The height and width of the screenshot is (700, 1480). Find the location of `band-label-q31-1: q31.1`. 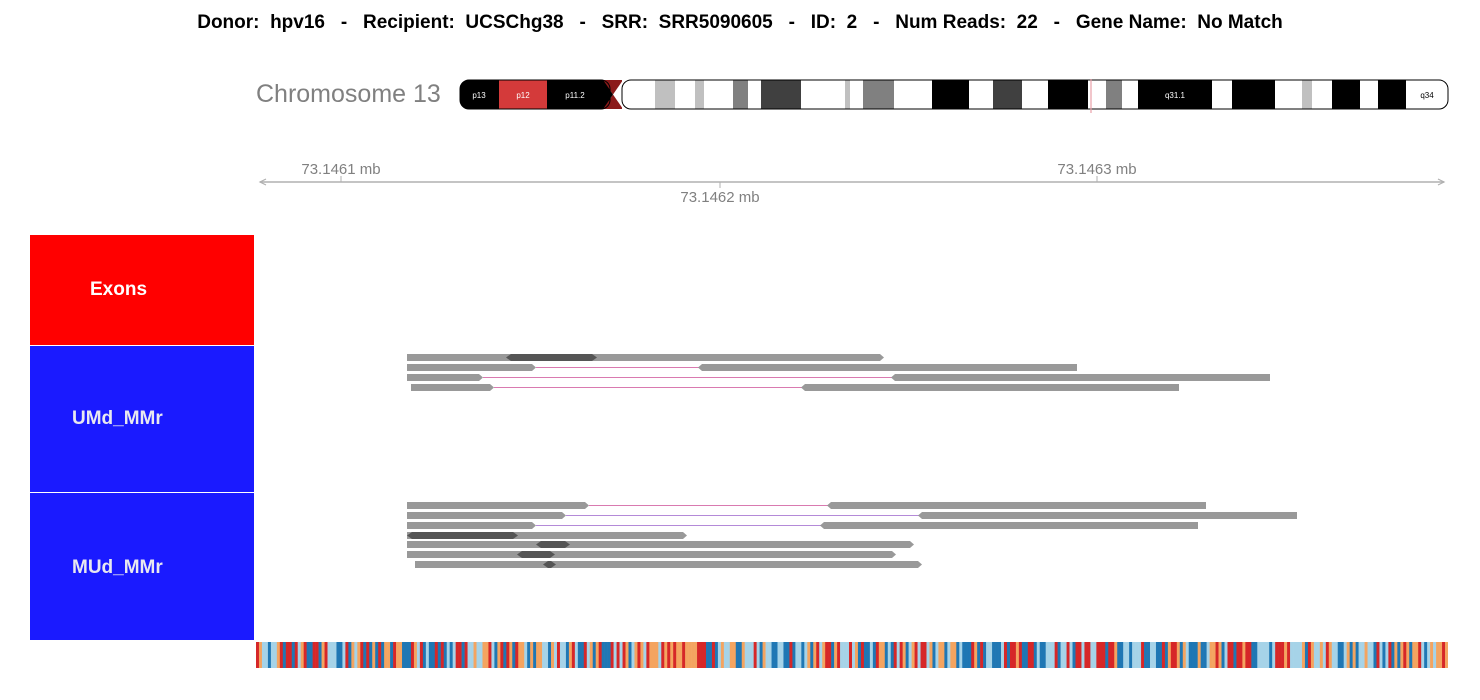

band-label-q31-1: q31.1 is located at coordinates (1175, 95).